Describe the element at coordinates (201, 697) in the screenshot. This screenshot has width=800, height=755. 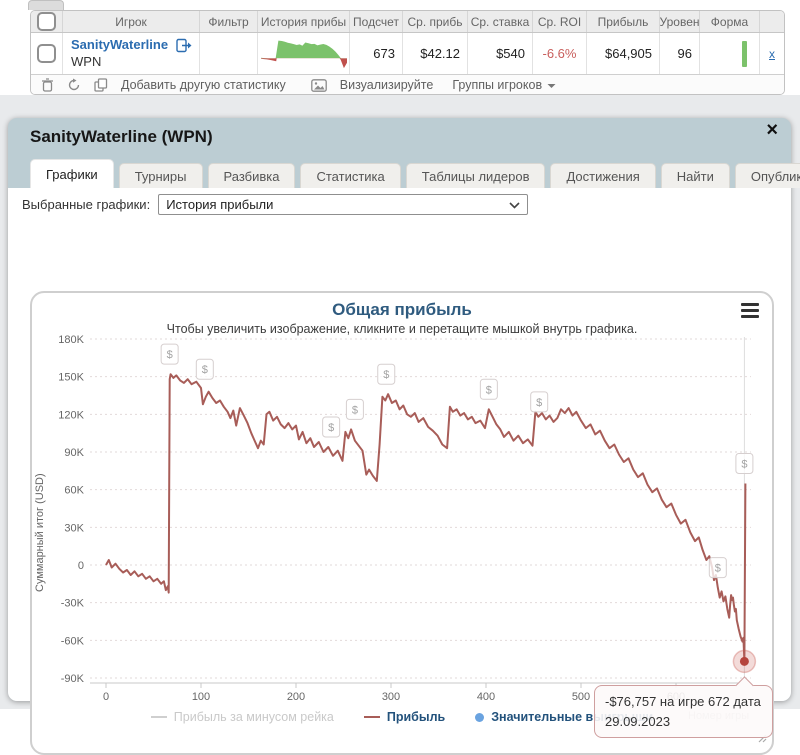
I see `svg-text: 100` at that location.